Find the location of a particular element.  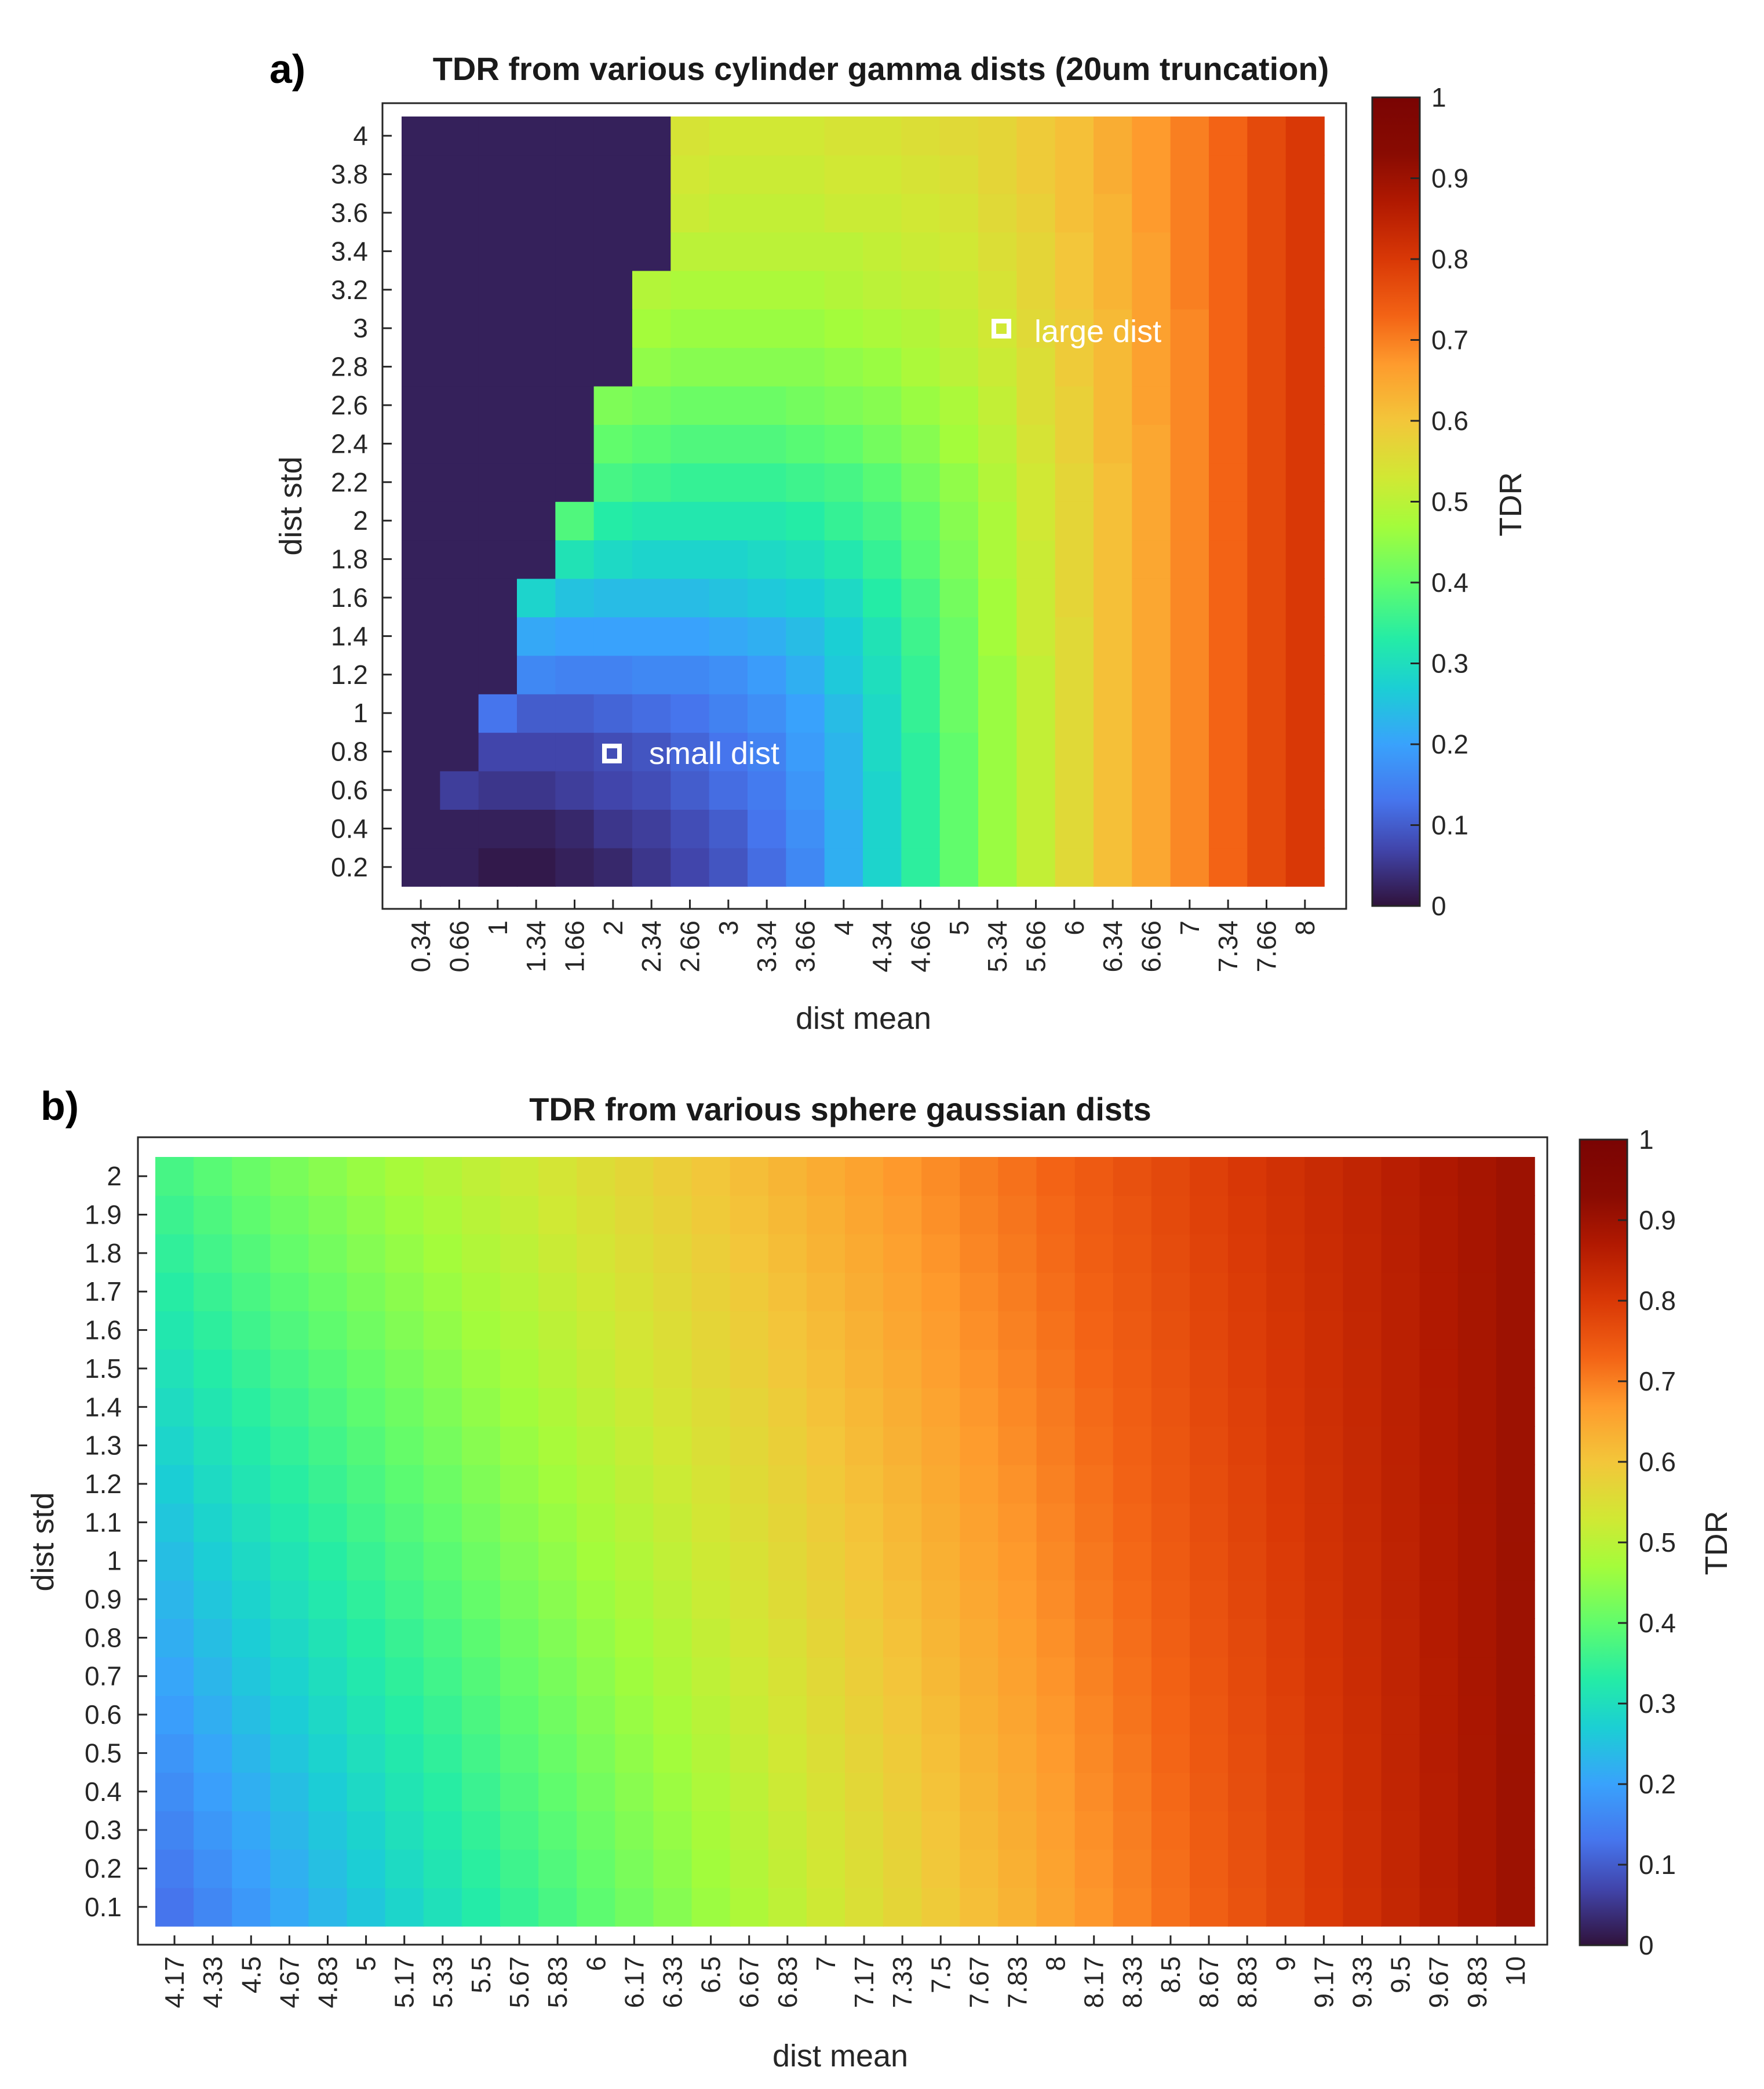

x-tick-label: 7.66 is located at coordinates (1267, 947).